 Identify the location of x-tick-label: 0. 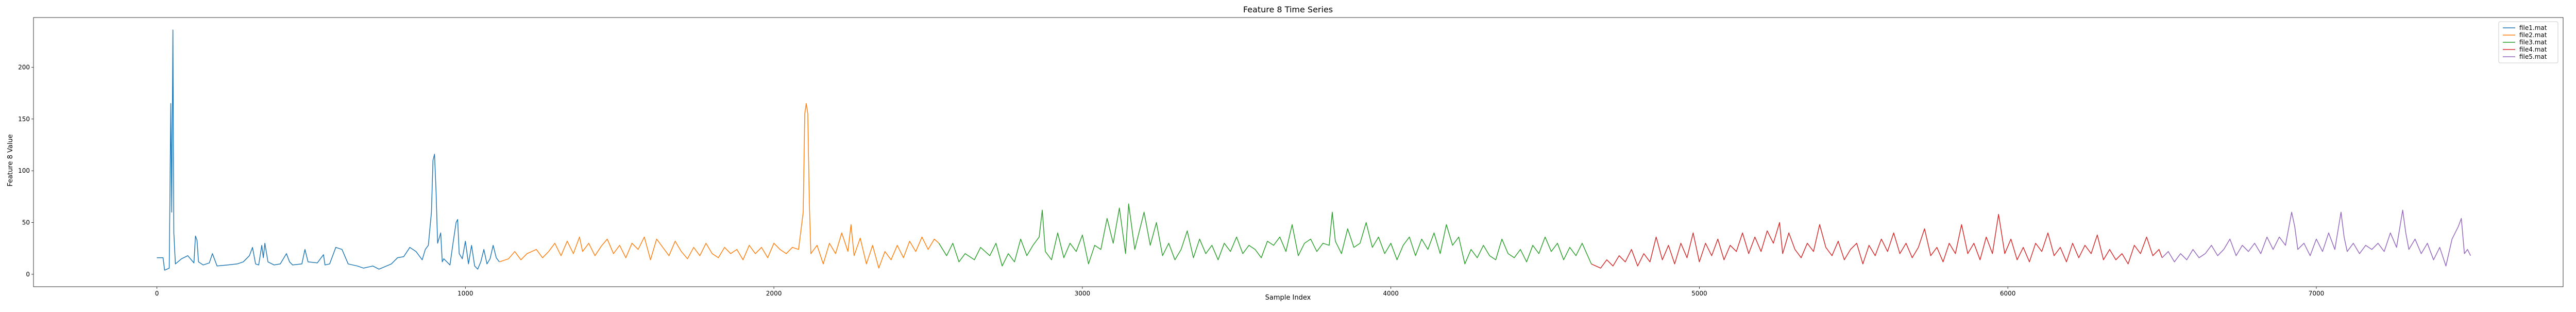
(157, 293).